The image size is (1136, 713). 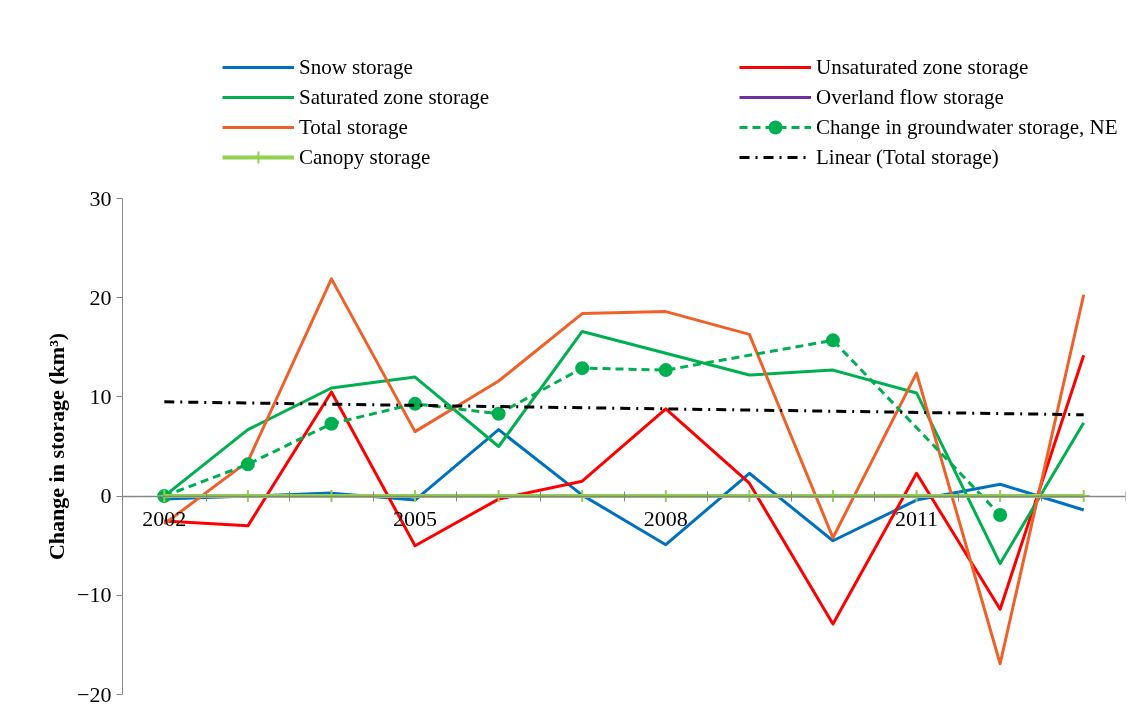 What do you see at coordinates (57, 446) in the screenshot?
I see `y-axis-title: Change in storage (km³)` at bounding box center [57, 446].